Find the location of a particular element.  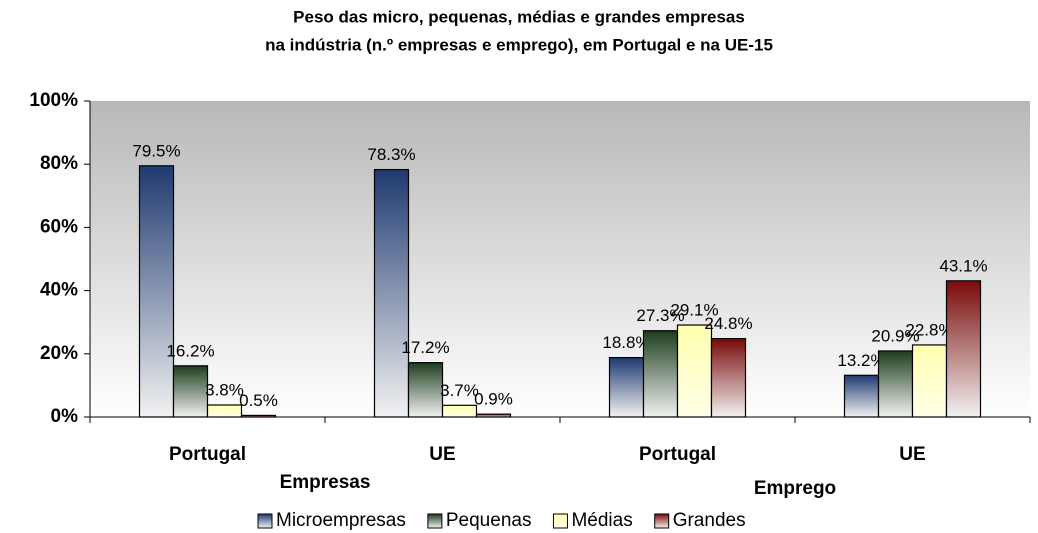

data-label: 43.1% is located at coordinates (963, 265).